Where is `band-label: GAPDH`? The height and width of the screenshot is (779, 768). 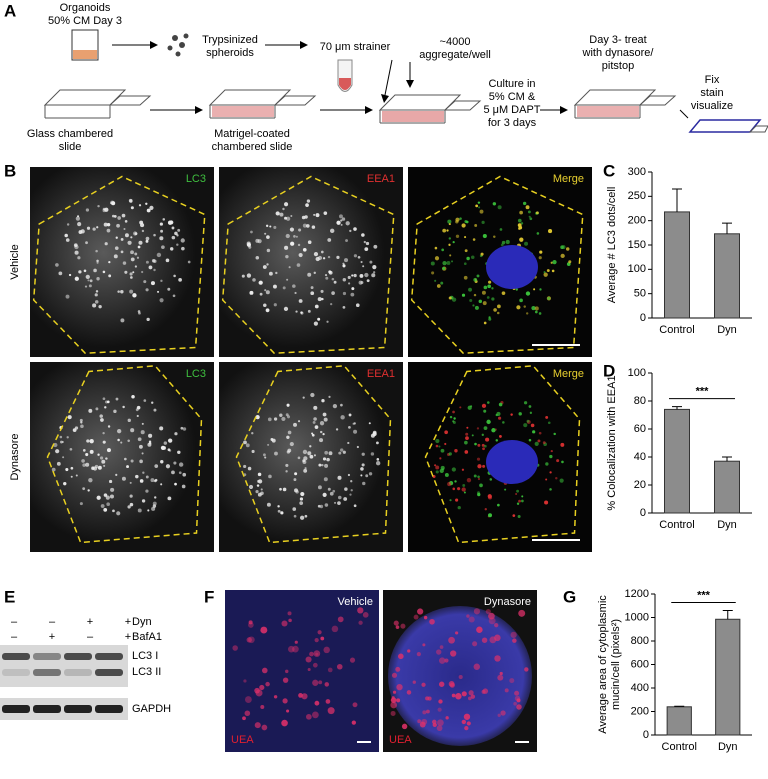
band-label: GAPDH is located at coordinates (151, 709).